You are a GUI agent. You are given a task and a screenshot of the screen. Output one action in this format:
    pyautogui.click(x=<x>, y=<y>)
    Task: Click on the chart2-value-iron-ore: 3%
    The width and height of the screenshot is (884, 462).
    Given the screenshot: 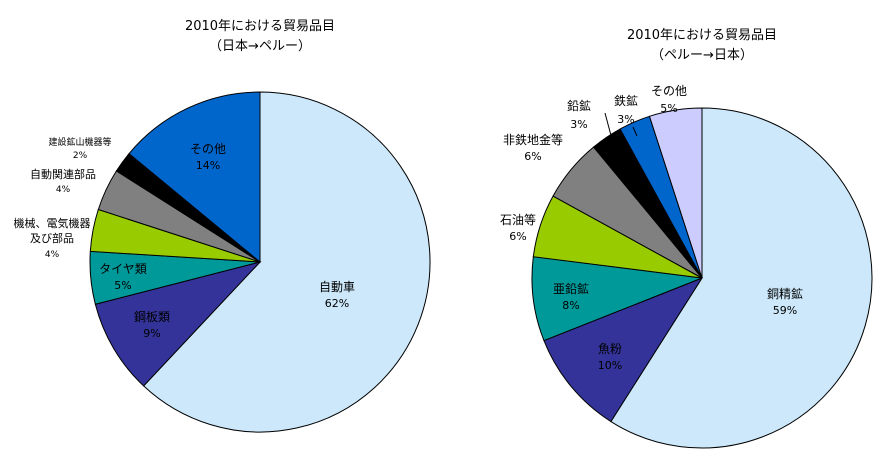 What is the action you would take?
    pyautogui.click(x=625, y=119)
    